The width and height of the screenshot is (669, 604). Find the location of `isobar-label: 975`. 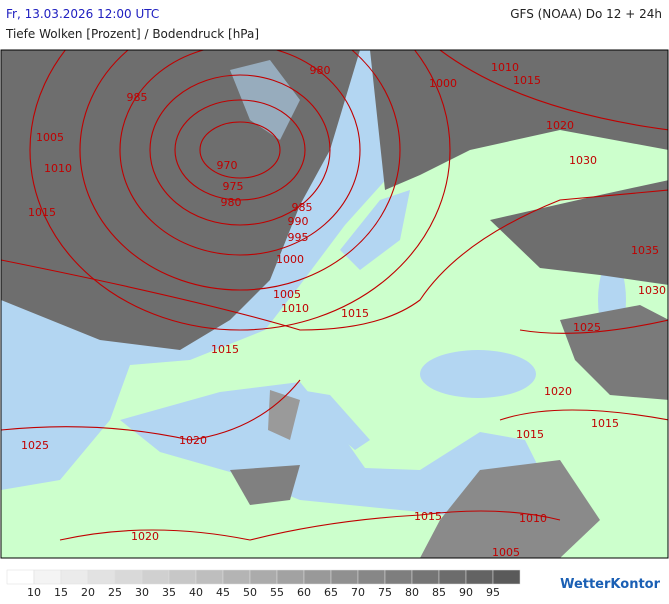

isobar-label: 975 is located at coordinates (233, 186).